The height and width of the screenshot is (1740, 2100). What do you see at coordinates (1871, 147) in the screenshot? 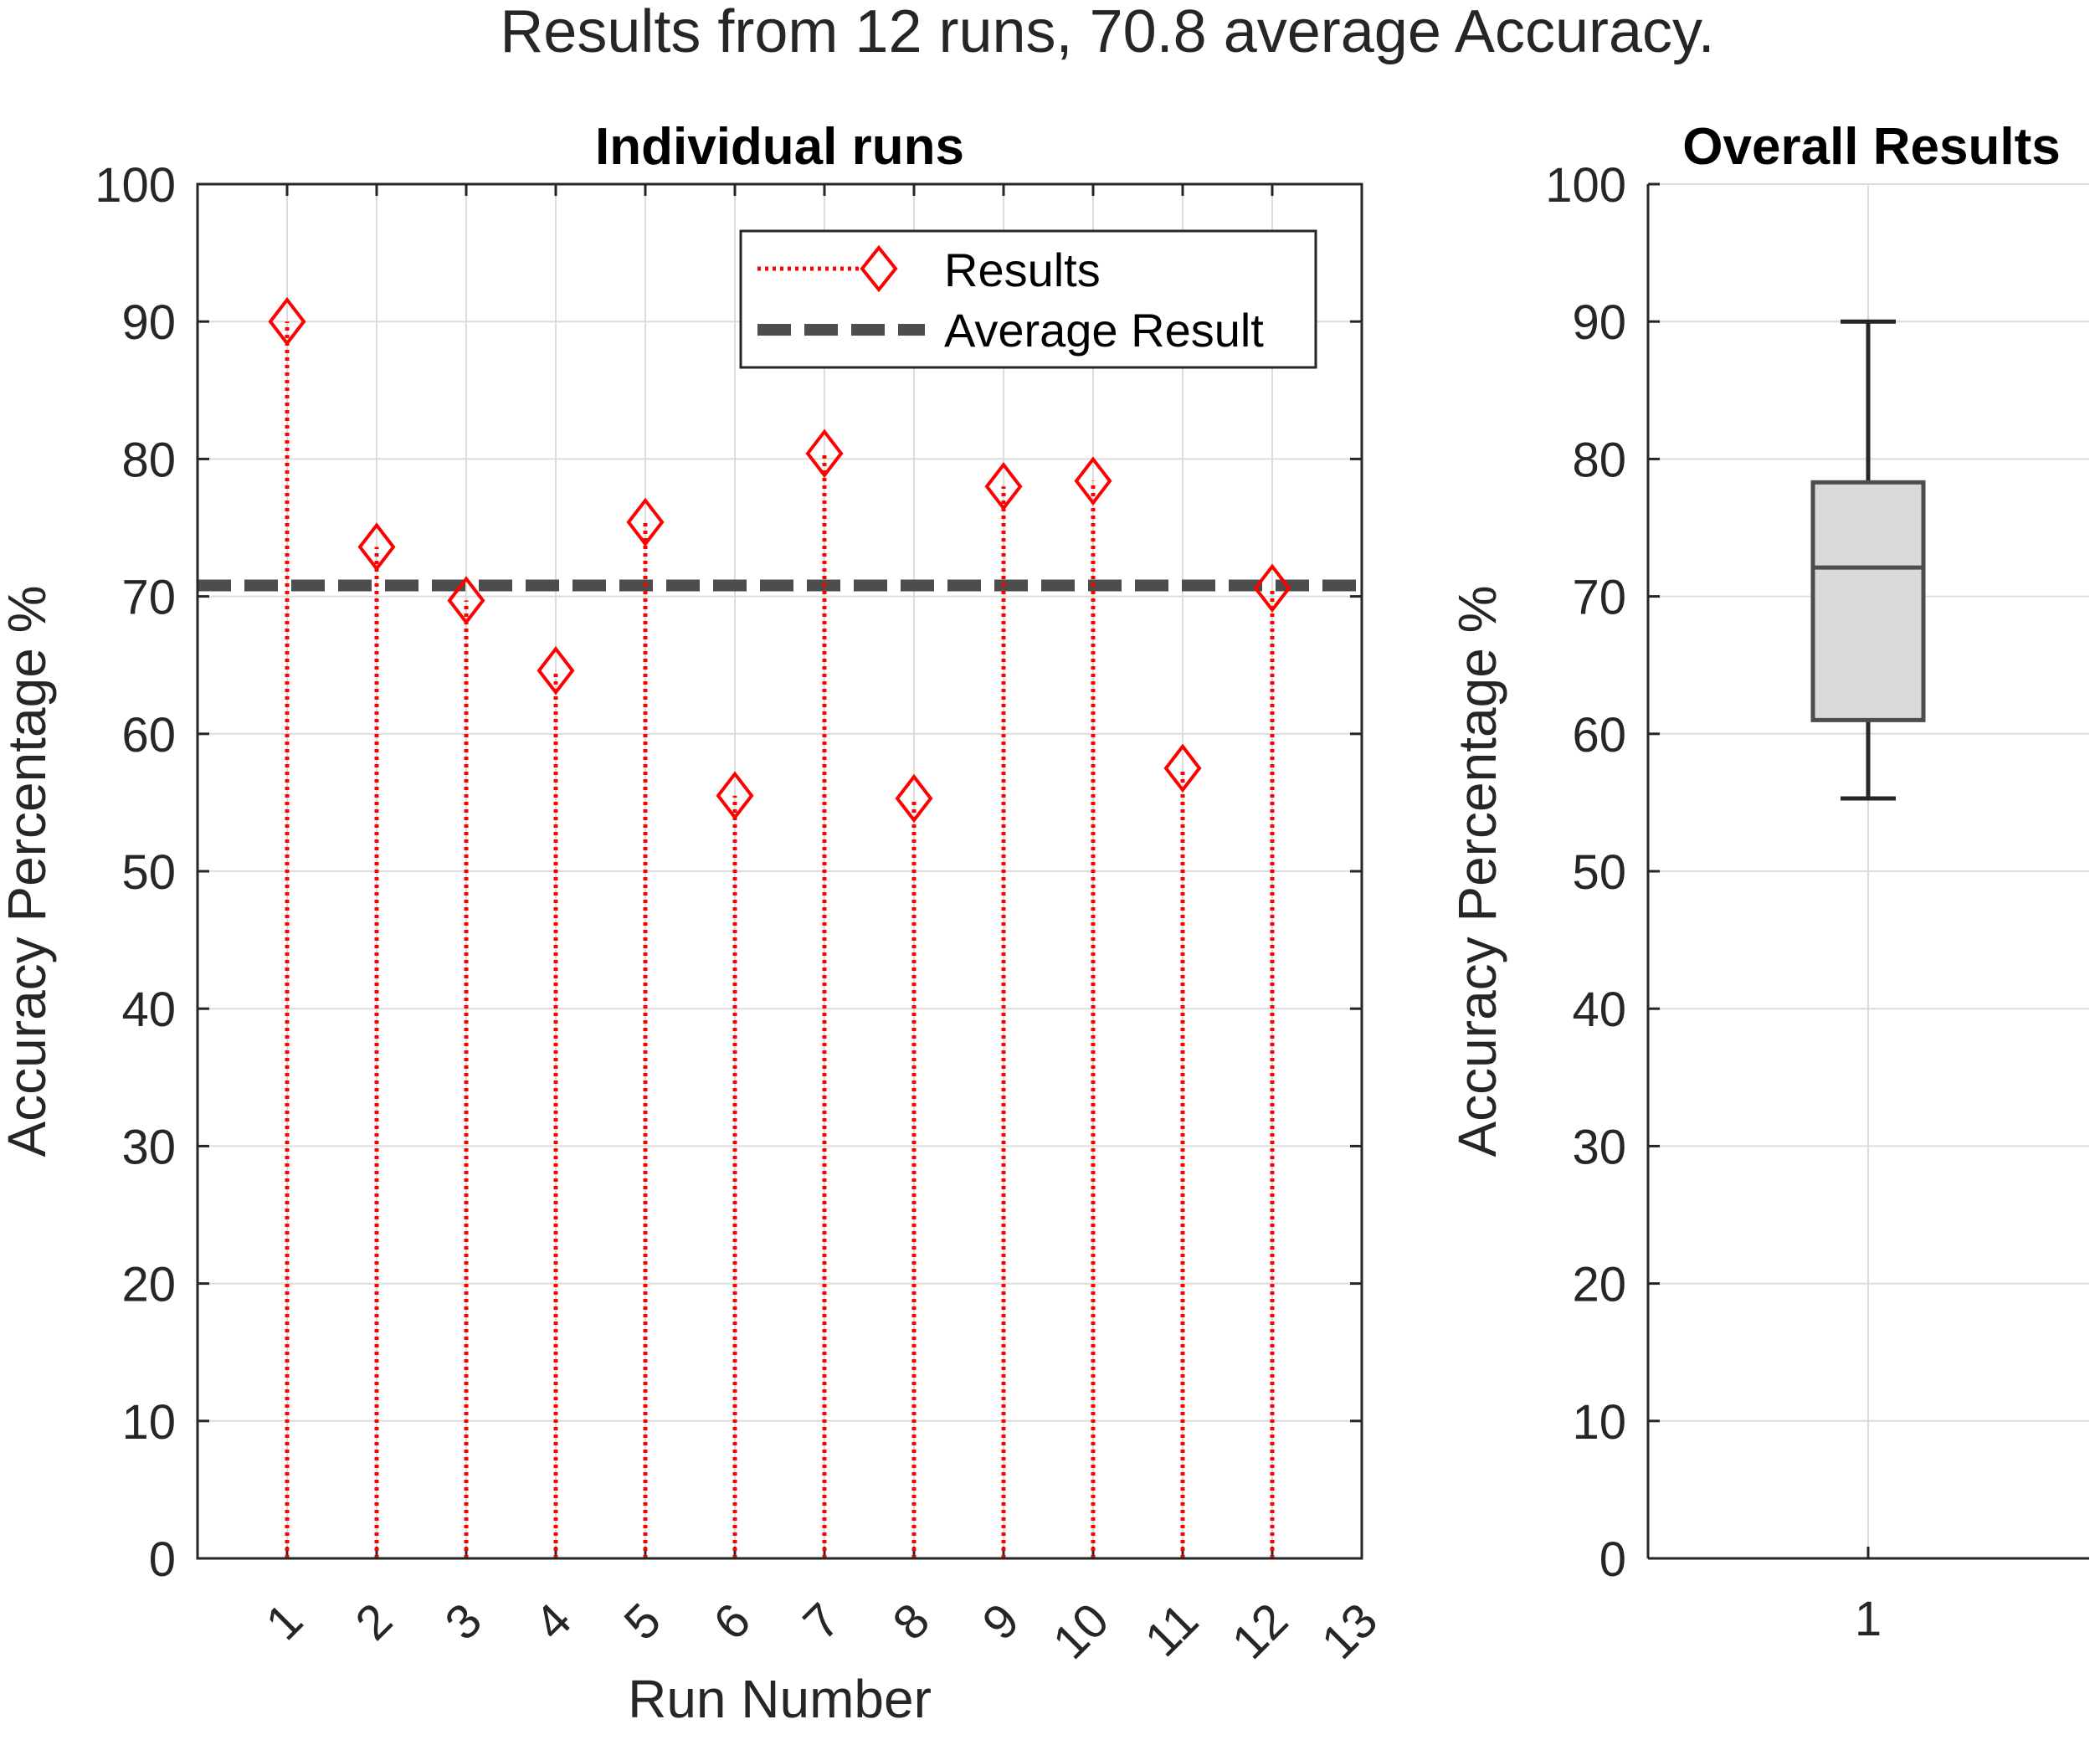
I see `right-panel-title: Overall Results` at bounding box center [1871, 147].